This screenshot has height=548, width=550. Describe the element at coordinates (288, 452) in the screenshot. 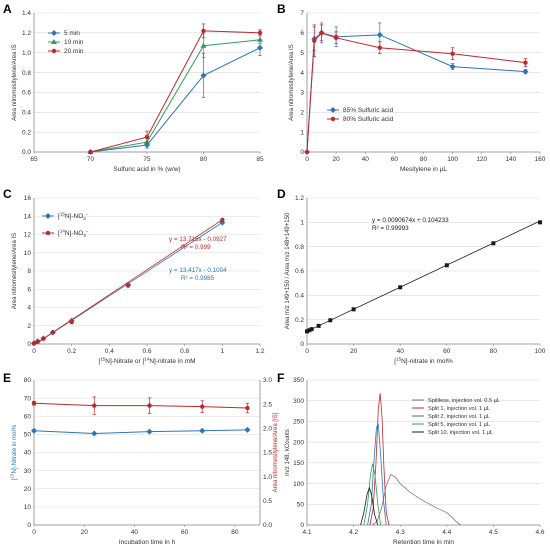

I see `y-axis-label: m/z 148, kCounts` at that location.